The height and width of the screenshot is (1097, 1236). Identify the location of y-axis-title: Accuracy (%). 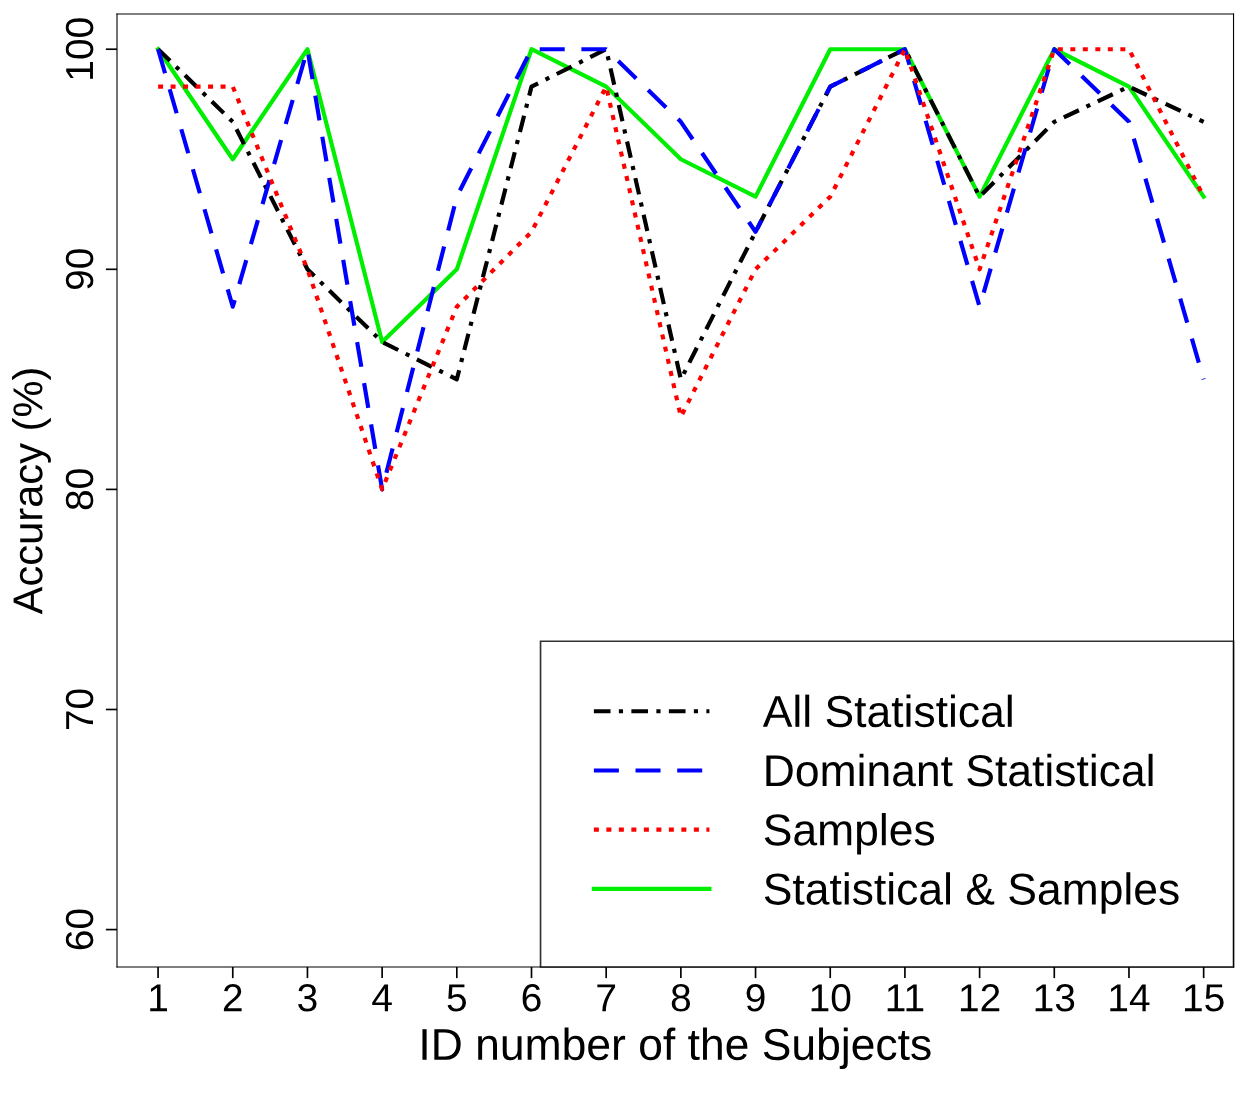
(31, 492).